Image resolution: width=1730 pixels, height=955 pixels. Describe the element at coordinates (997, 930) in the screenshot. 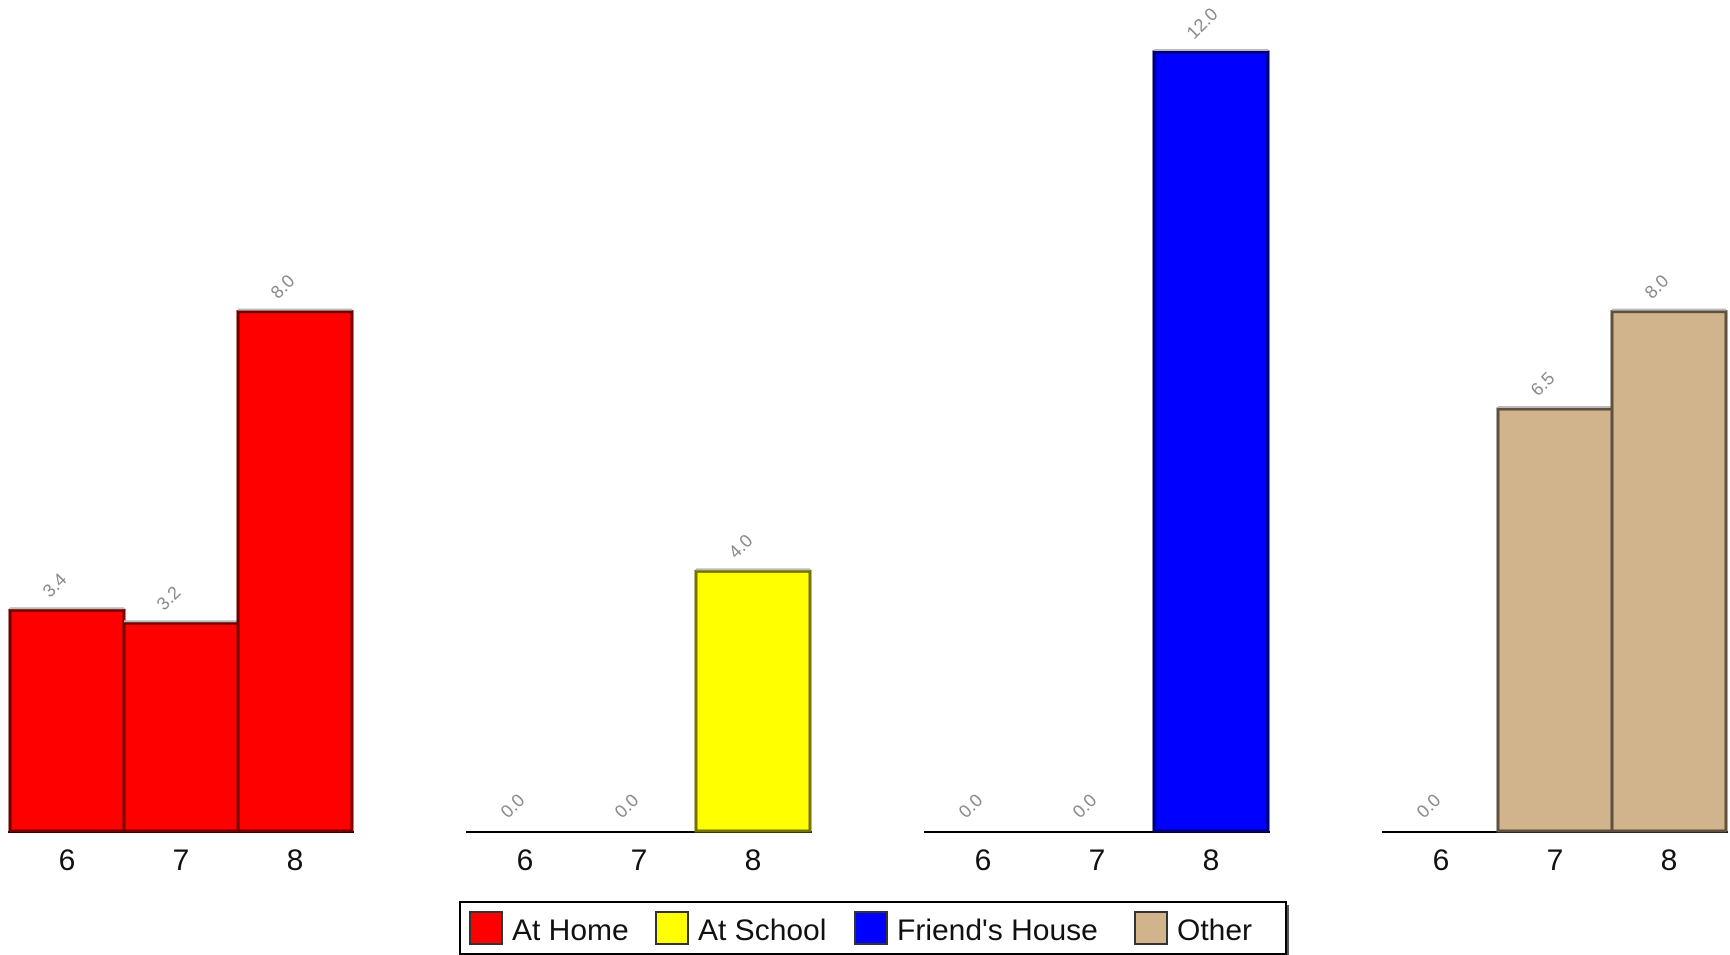

I see `legend-label-friend-s-house: Friend's House` at that location.